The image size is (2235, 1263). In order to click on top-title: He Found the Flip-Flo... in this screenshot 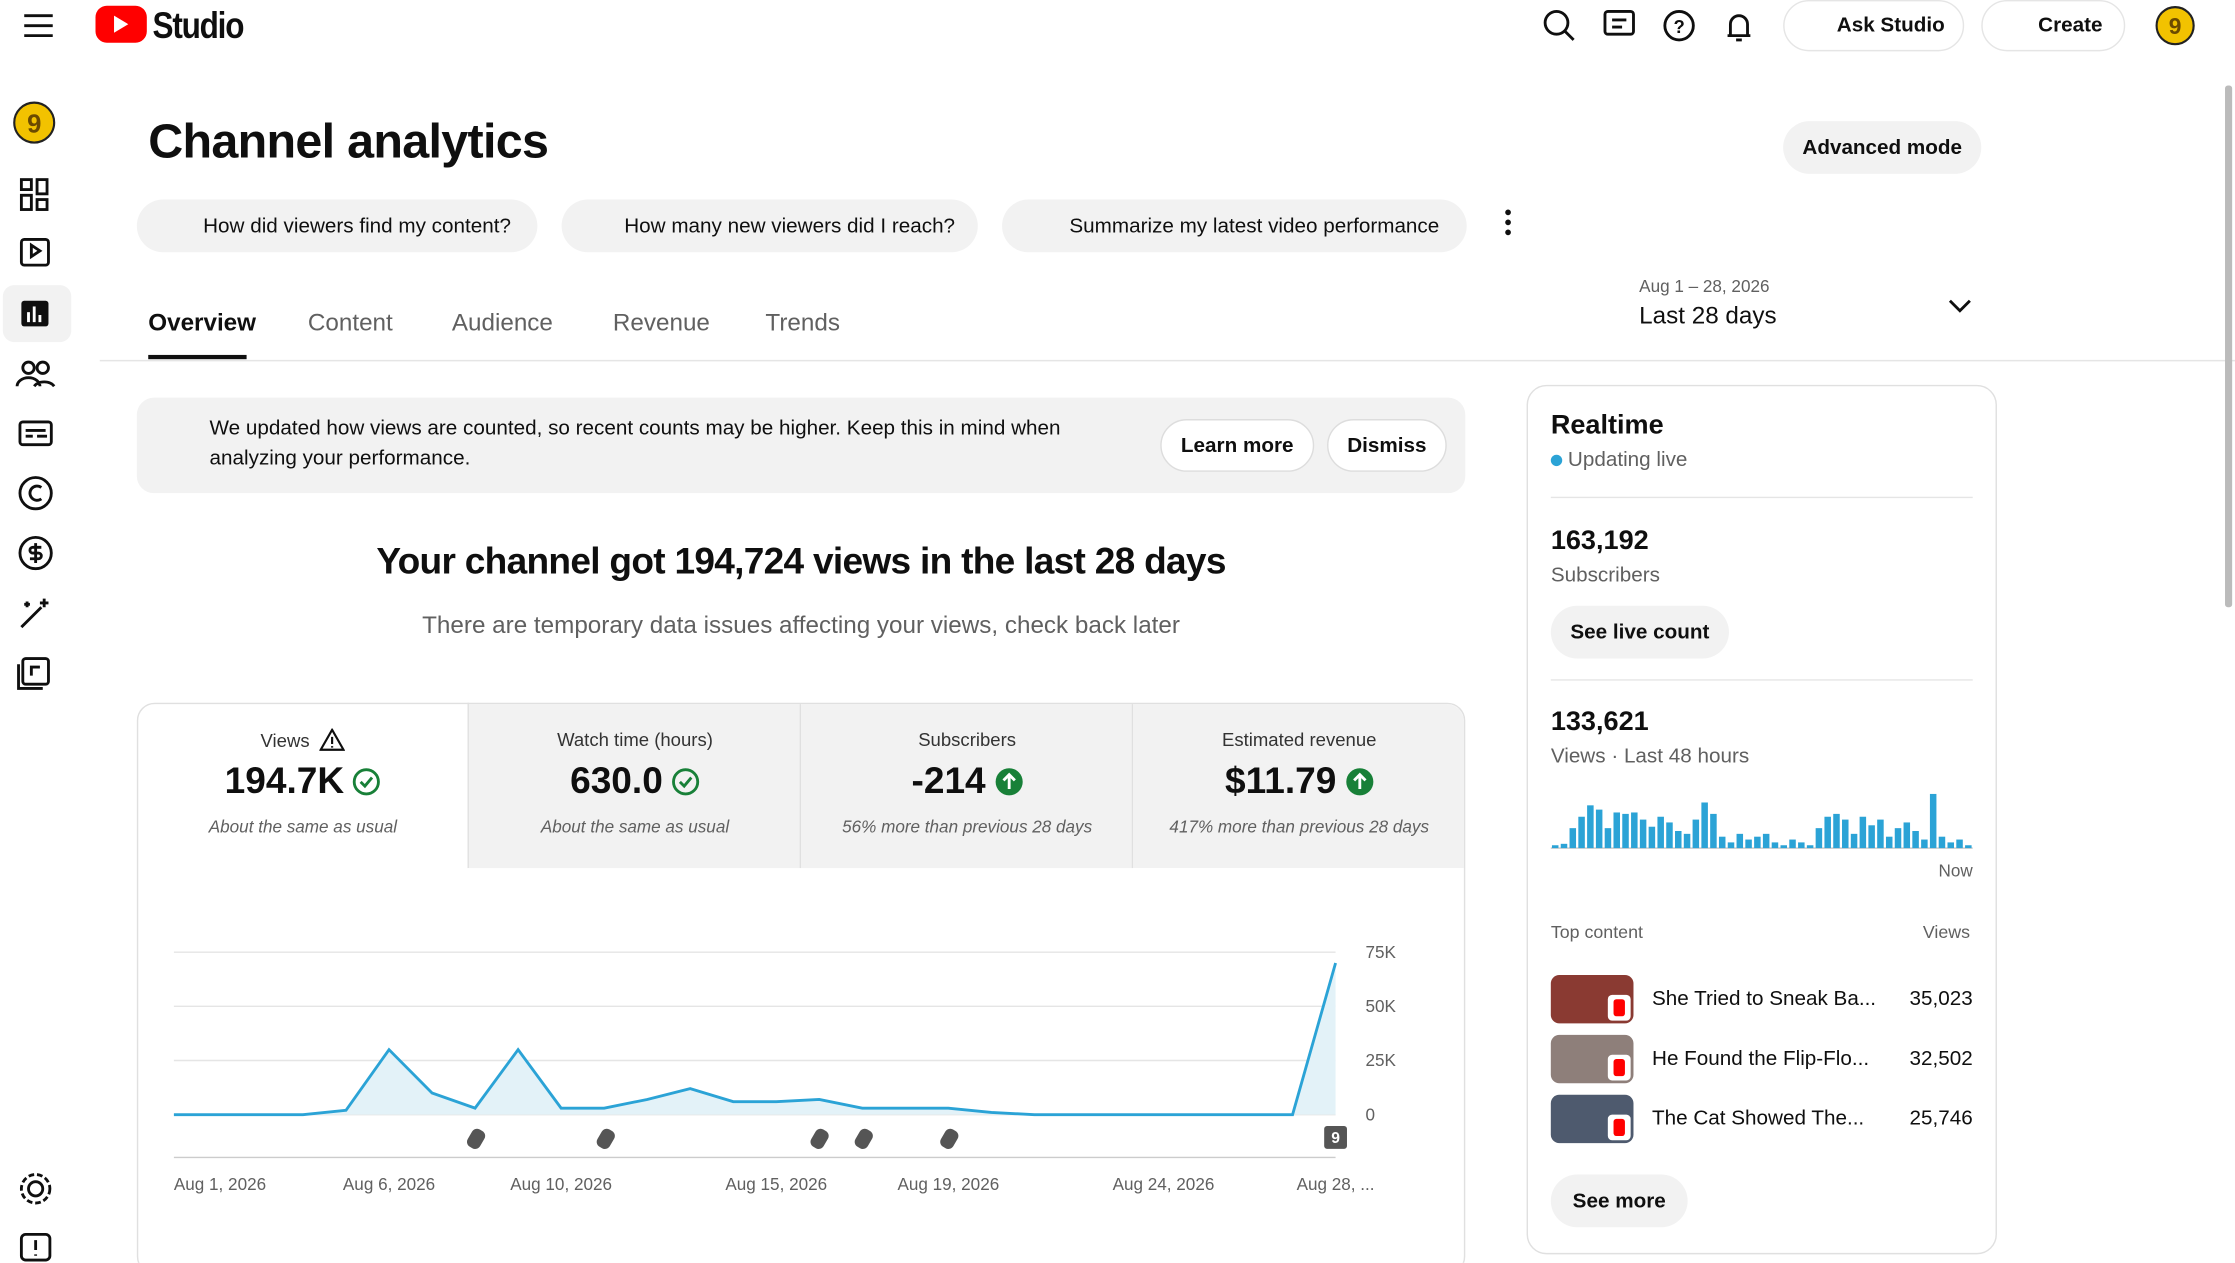, I will do `click(1761, 1059)`.